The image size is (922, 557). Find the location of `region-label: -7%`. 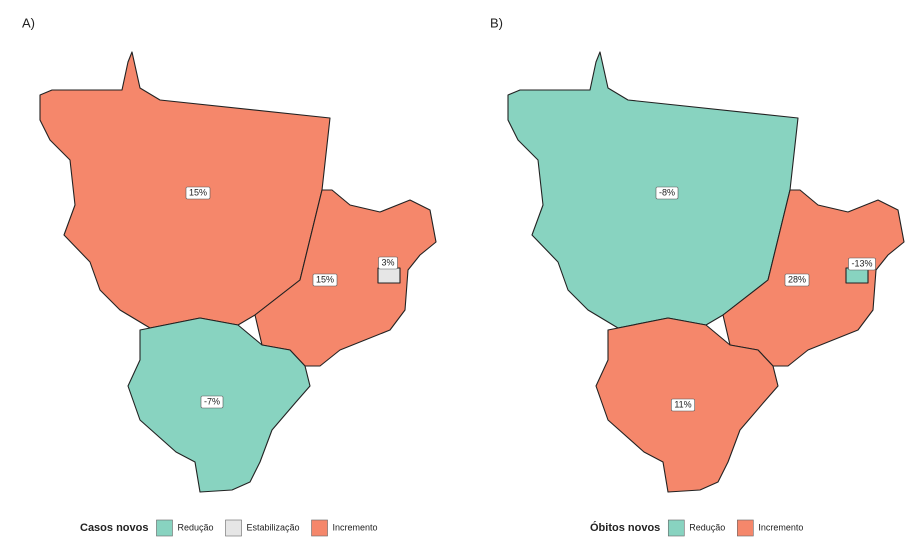

region-label: -7% is located at coordinates (212, 401).